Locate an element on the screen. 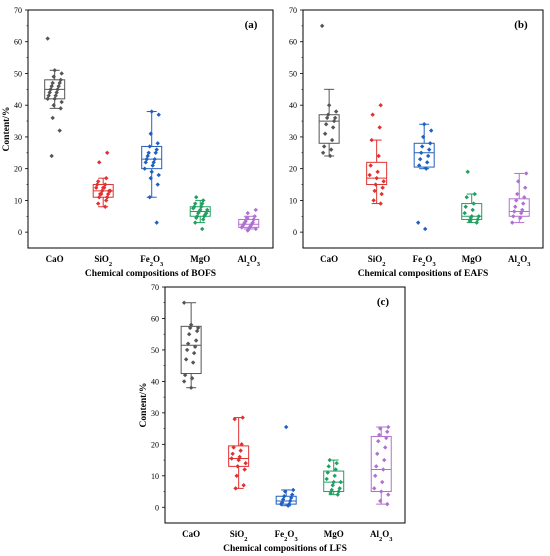 The image size is (550, 556). x-tick-label: CaO is located at coordinates (55, 259).